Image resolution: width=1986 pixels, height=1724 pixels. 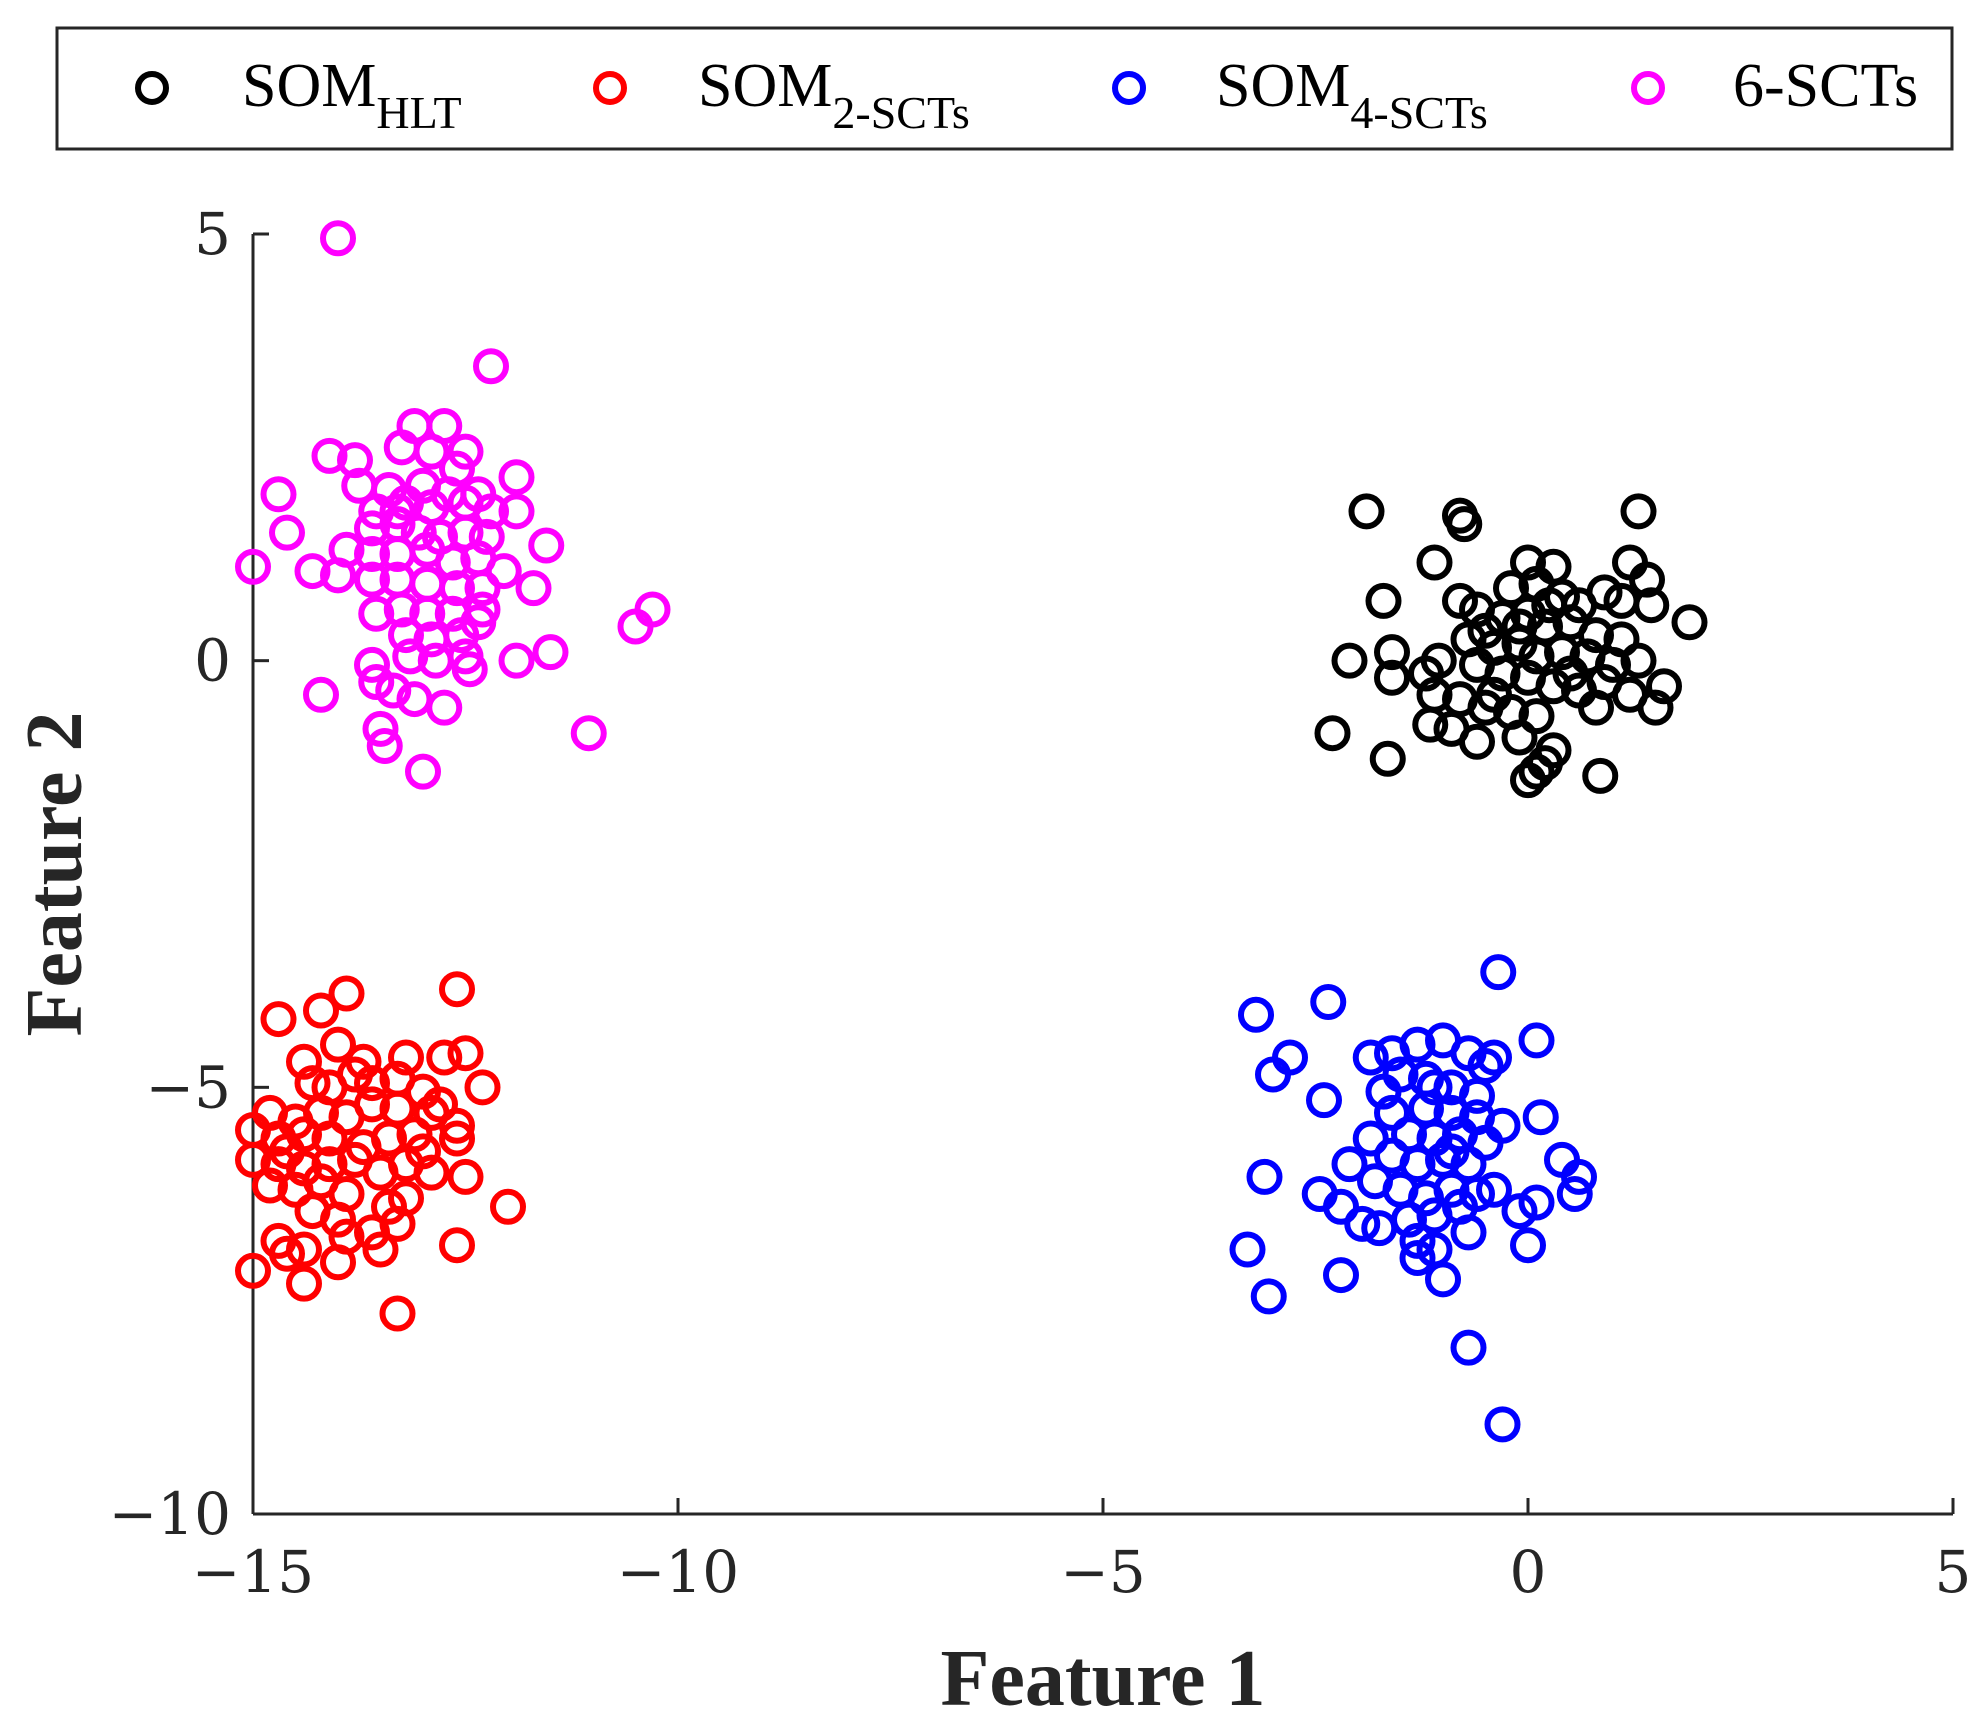 What do you see at coordinates (1825, 86) in the screenshot?
I see `legend-label-6-scts: 6-SCTs` at bounding box center [1825, 86].